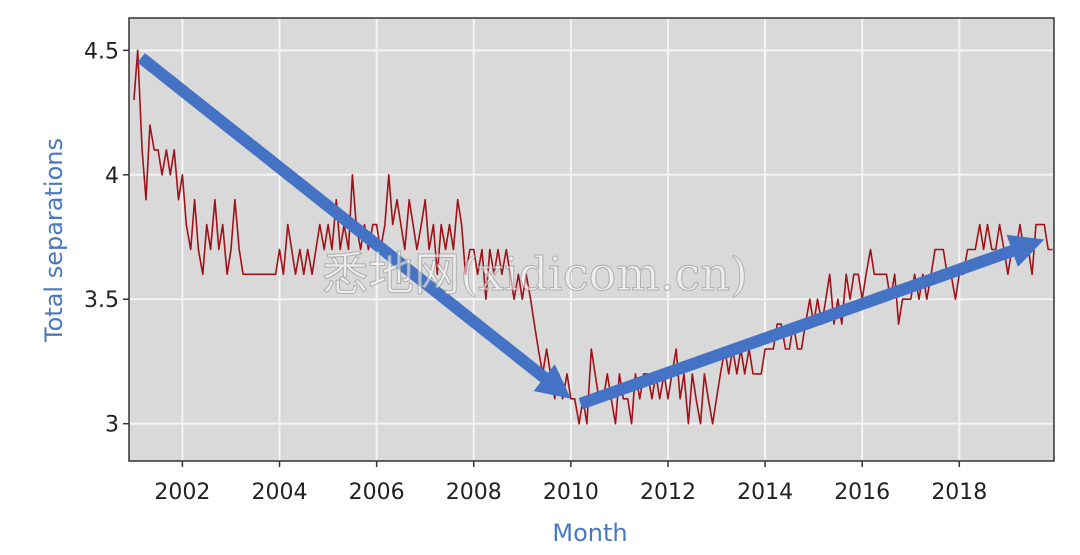 This screenshot has width=1080, height=555. I want to click on x-axis-title: Month, so click(589, 533).